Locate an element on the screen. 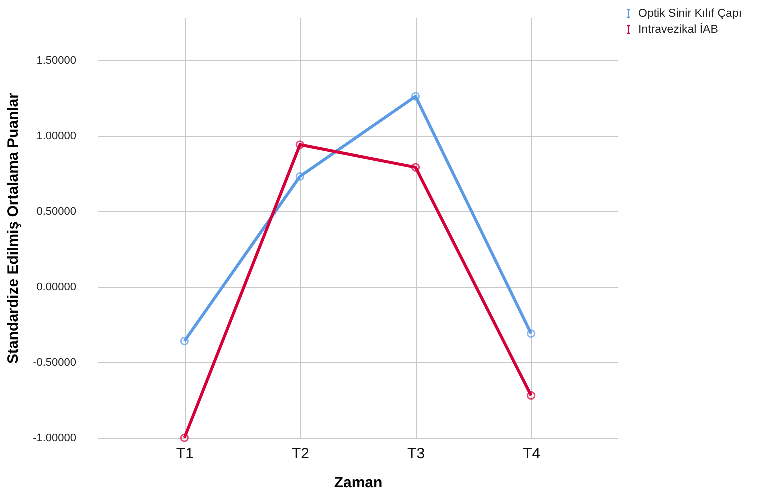  y-axis-title: Standardize Edilmiş Ortalama Puanlar is located at coordinates (13, 228).